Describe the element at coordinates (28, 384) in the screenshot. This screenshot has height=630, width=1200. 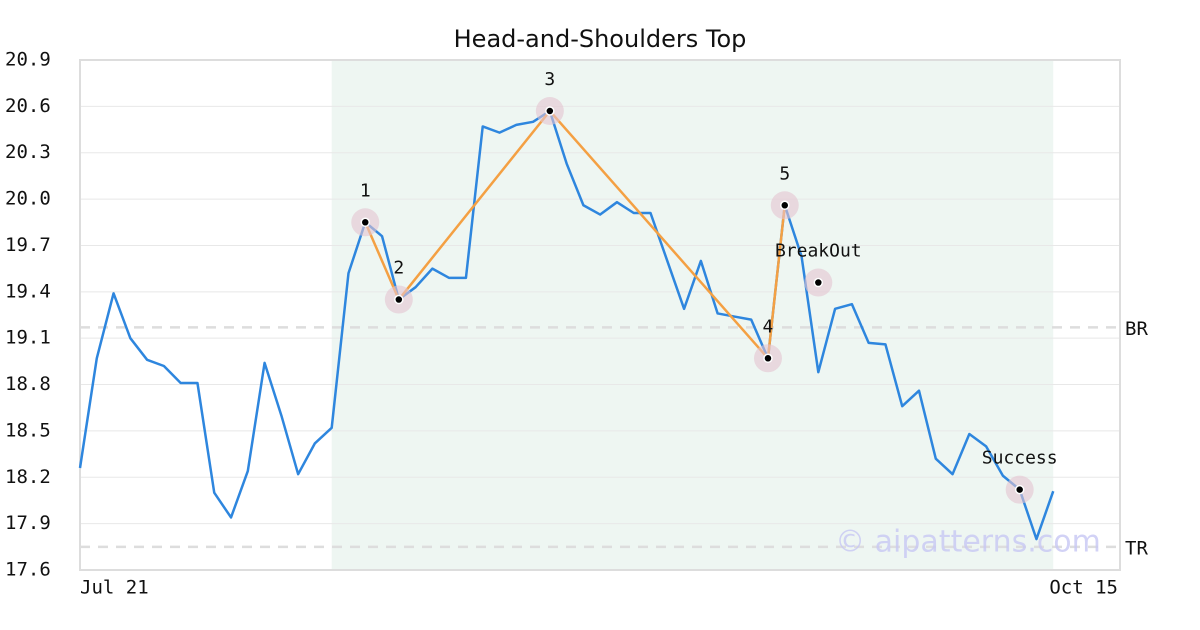
I see `y-tick-label: 18.8` at that location.